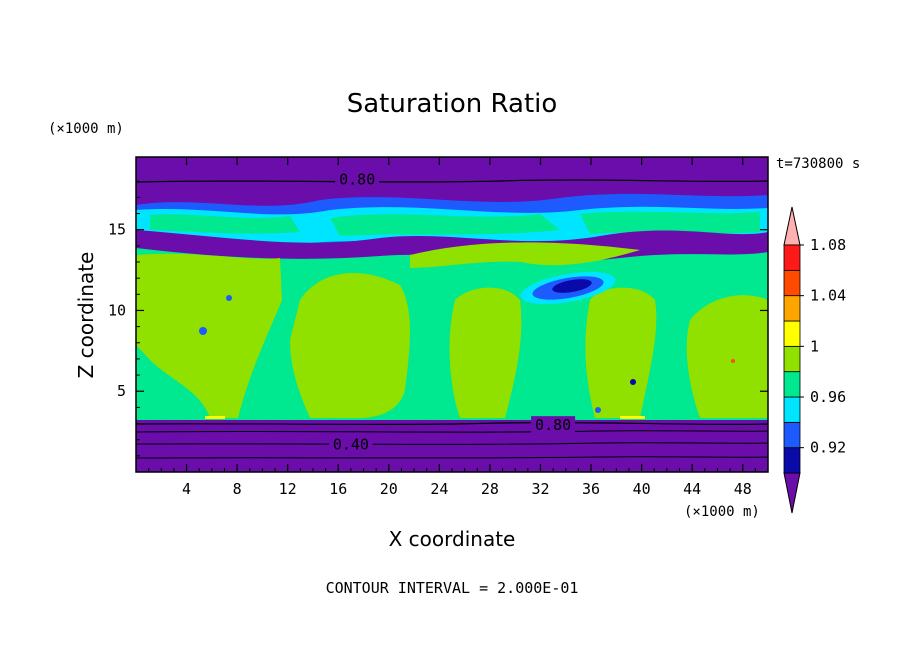 The height and width of the screenshot is (654, 904). I want to click on x-tick-label: 44, so click(692, 489).